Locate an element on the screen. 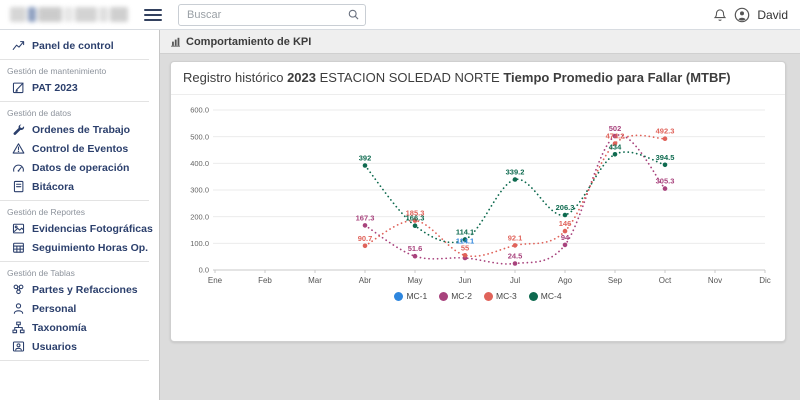 The width and height of the screenshot is (800, 400). table-calendar-icon is located at coordinates (18, 247).